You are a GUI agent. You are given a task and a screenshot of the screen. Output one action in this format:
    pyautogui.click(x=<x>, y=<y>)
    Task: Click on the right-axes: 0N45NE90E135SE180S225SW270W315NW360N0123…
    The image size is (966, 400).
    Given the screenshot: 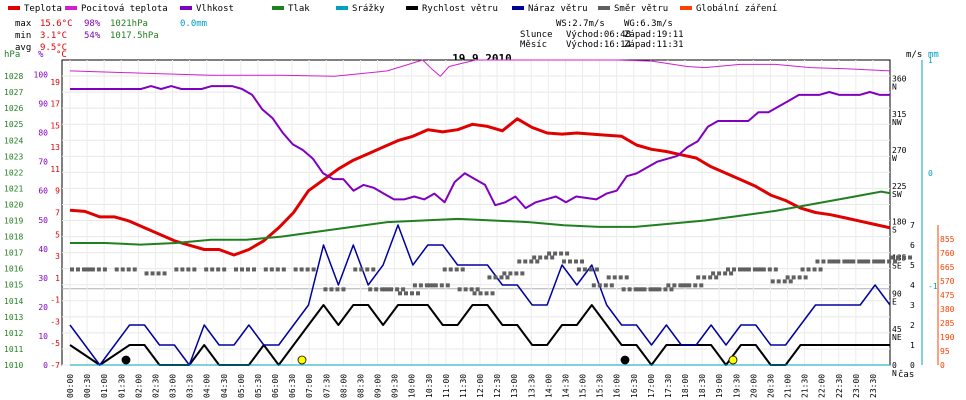 What is the action you would take?
    pyautogui.click(x=923, y=217)
    